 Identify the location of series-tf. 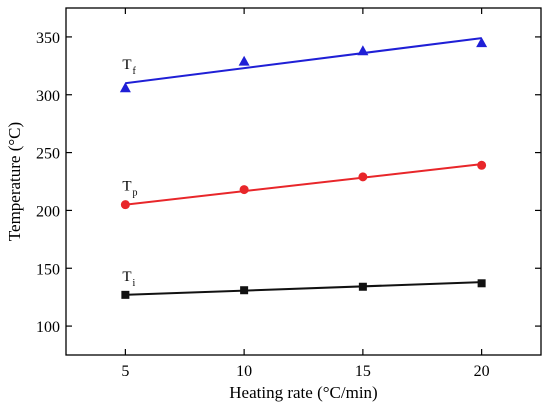
(303, 65).